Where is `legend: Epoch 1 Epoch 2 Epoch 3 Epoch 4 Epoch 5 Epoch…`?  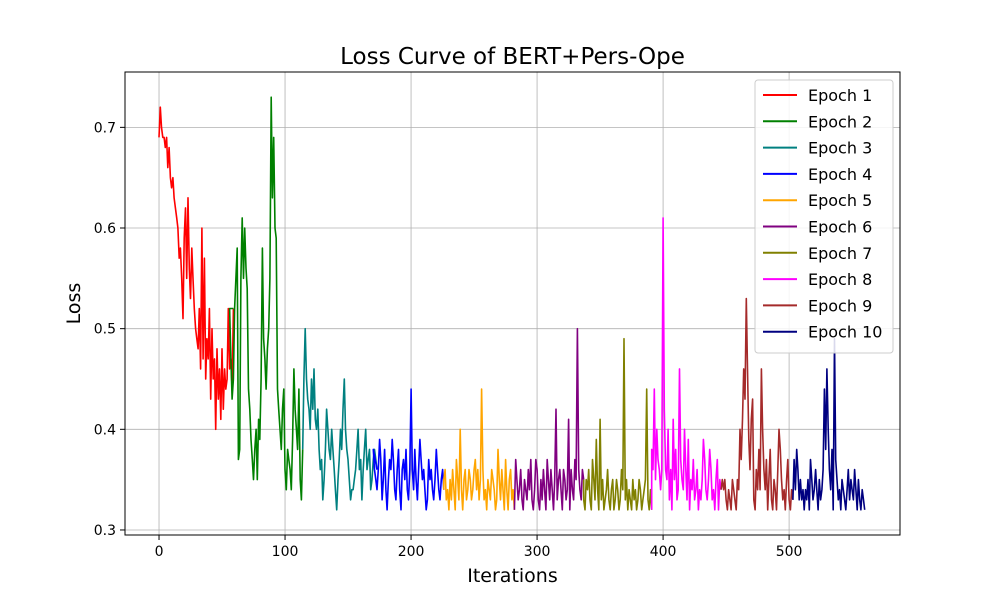
legend: Epoch 1 Epoch 2 Epoch 3 Epoch 4 Epoch 5 Epoch… is located at coordinates (824, 216).